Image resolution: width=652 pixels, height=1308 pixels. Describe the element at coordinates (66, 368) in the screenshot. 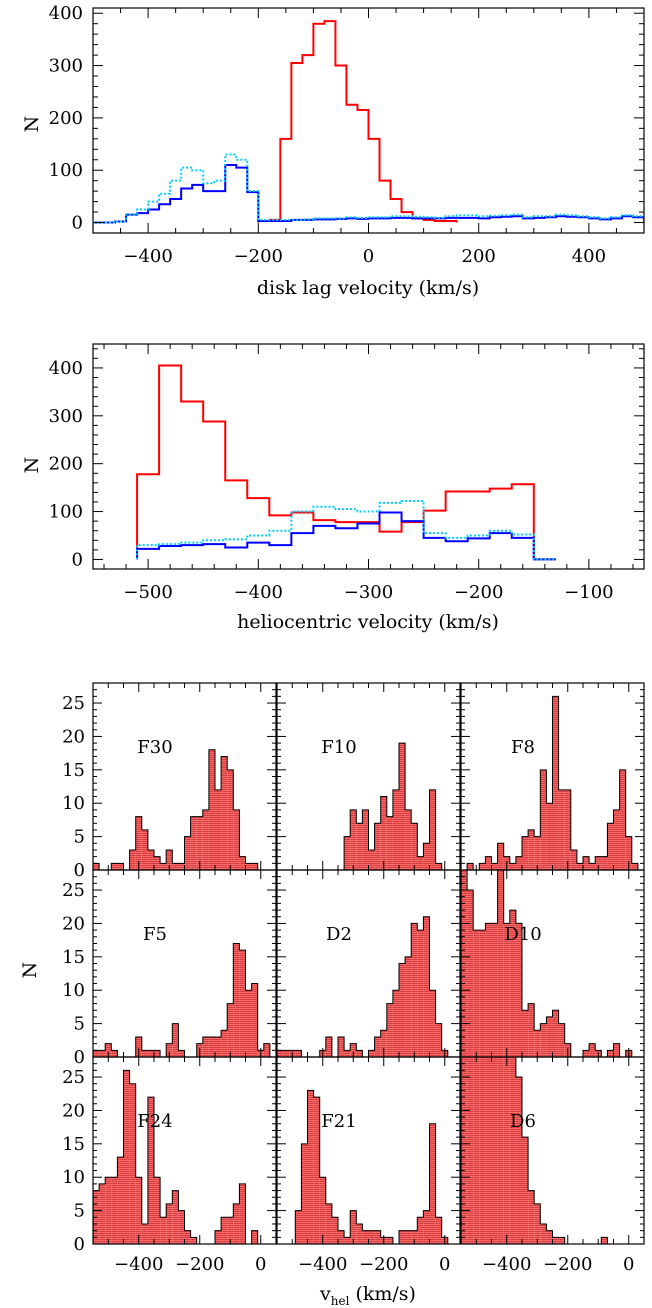

I see `heliocentric-ytick-label: 400` at that location.